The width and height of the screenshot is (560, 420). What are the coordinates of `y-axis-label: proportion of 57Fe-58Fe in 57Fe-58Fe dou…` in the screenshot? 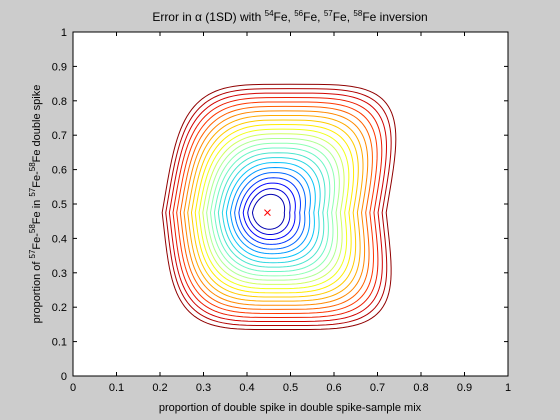 It's located at (35, 204).